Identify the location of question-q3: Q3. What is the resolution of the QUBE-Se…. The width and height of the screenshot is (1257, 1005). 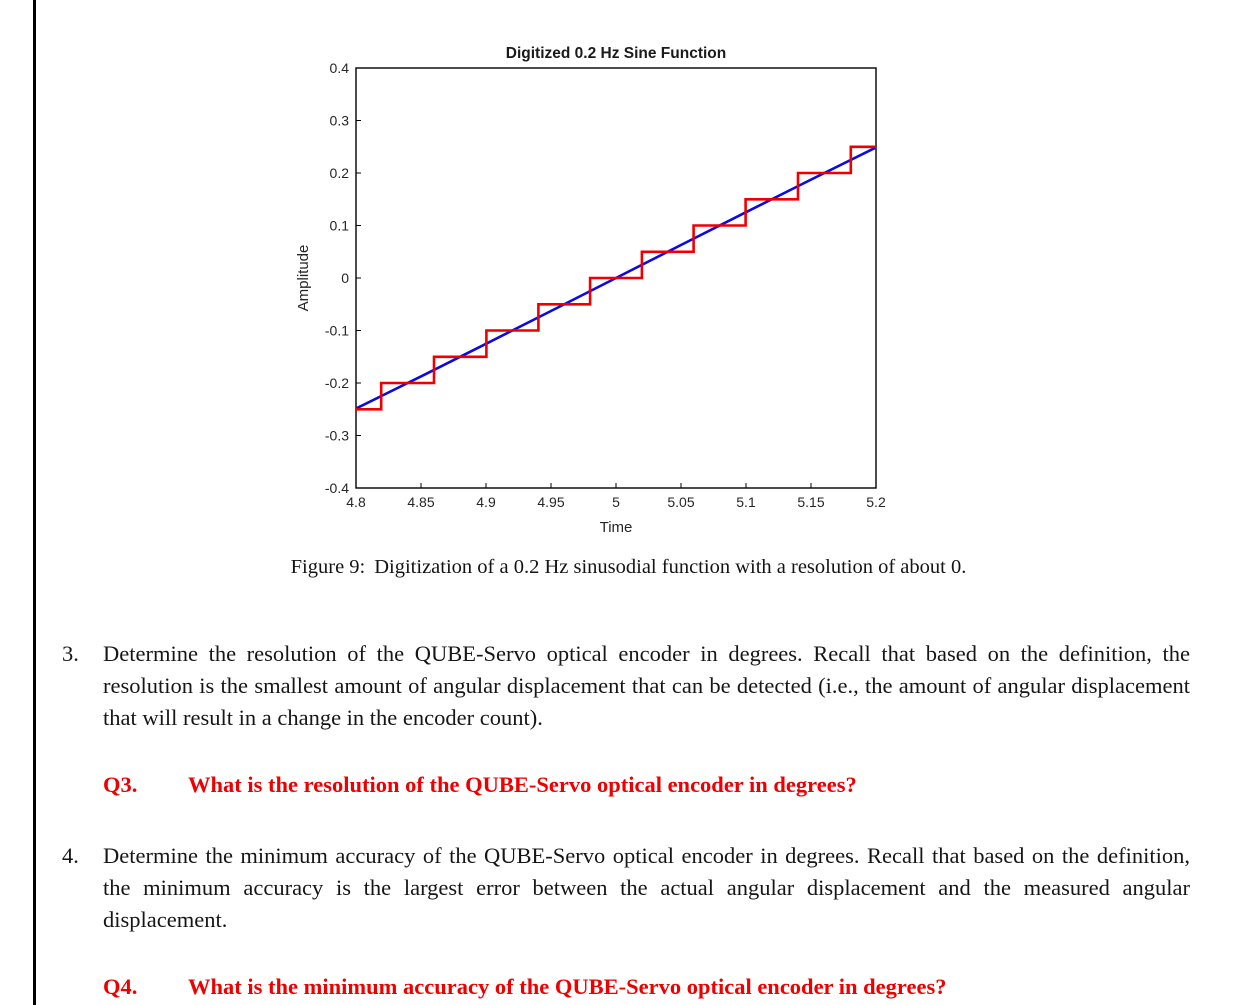
(646, 785).